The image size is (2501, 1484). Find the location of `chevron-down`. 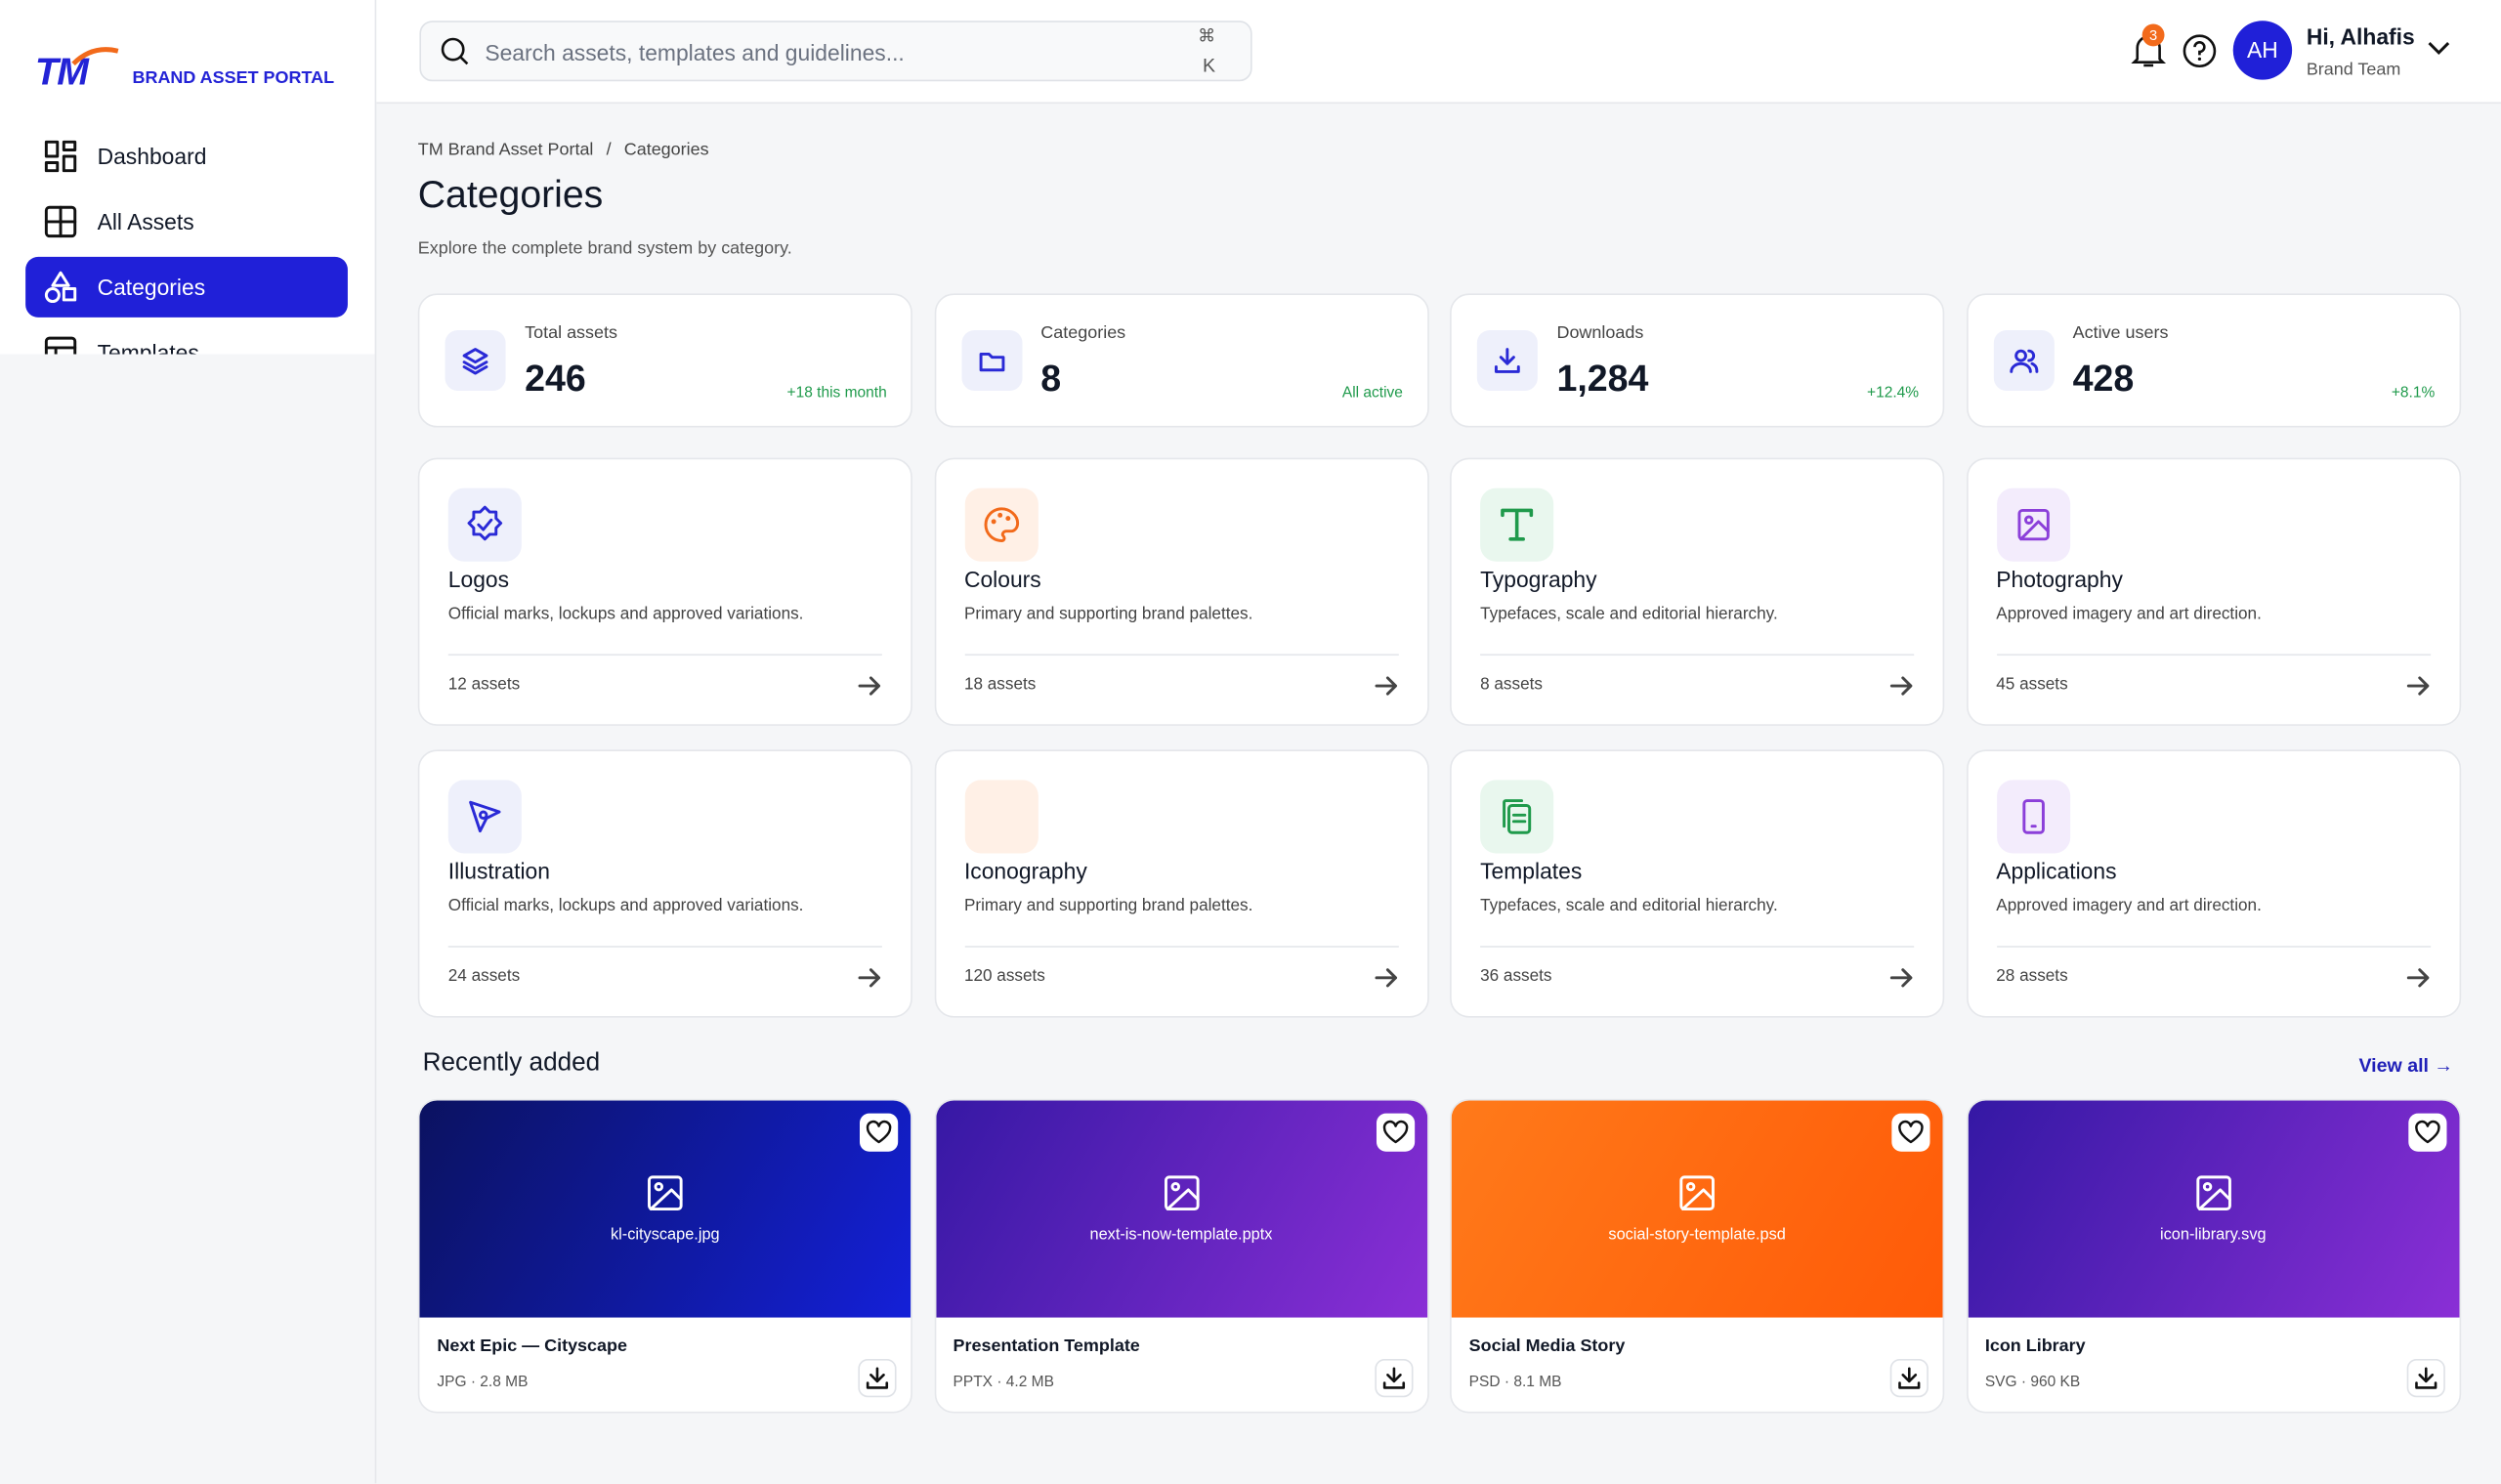

chevron-down is located at coordinates (2439, 48).